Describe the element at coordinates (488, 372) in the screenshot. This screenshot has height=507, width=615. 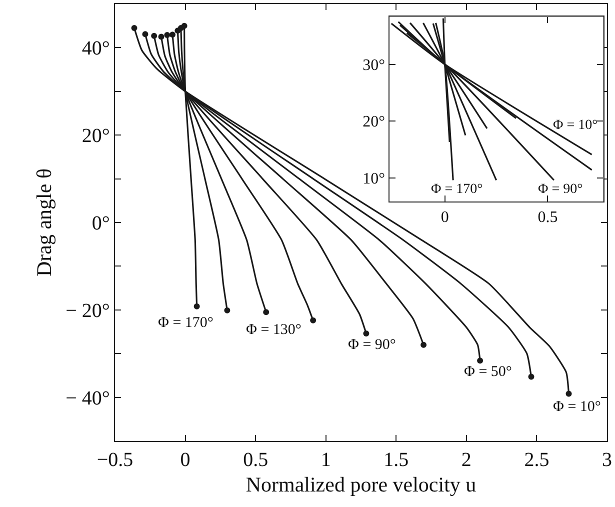
I see `annotation: Φ = 50°` at that location.